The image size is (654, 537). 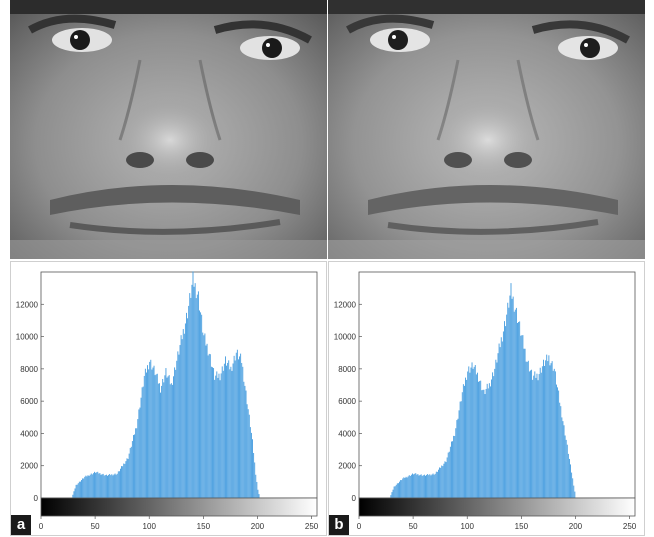 I want to click on panel-label-b: b, so click(x=339, y=525).